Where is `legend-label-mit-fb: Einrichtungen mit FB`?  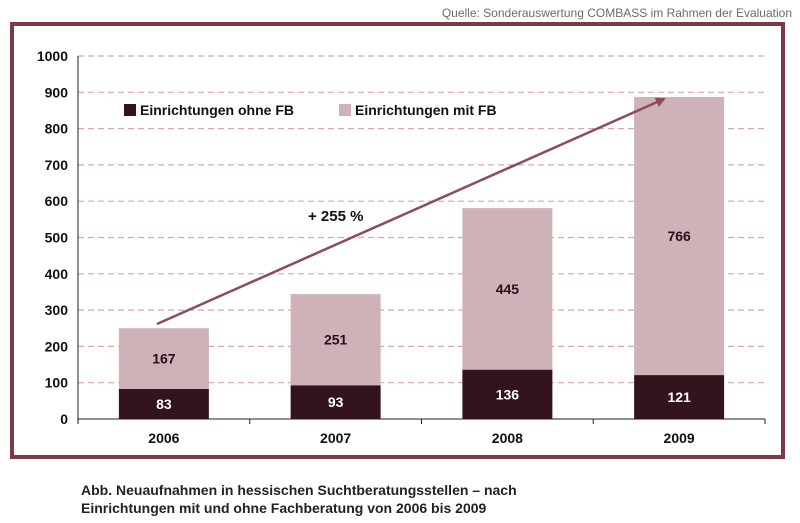 legend-label-mit-fb: Einrichtungen mit FB is located at coordinates (426, 110).